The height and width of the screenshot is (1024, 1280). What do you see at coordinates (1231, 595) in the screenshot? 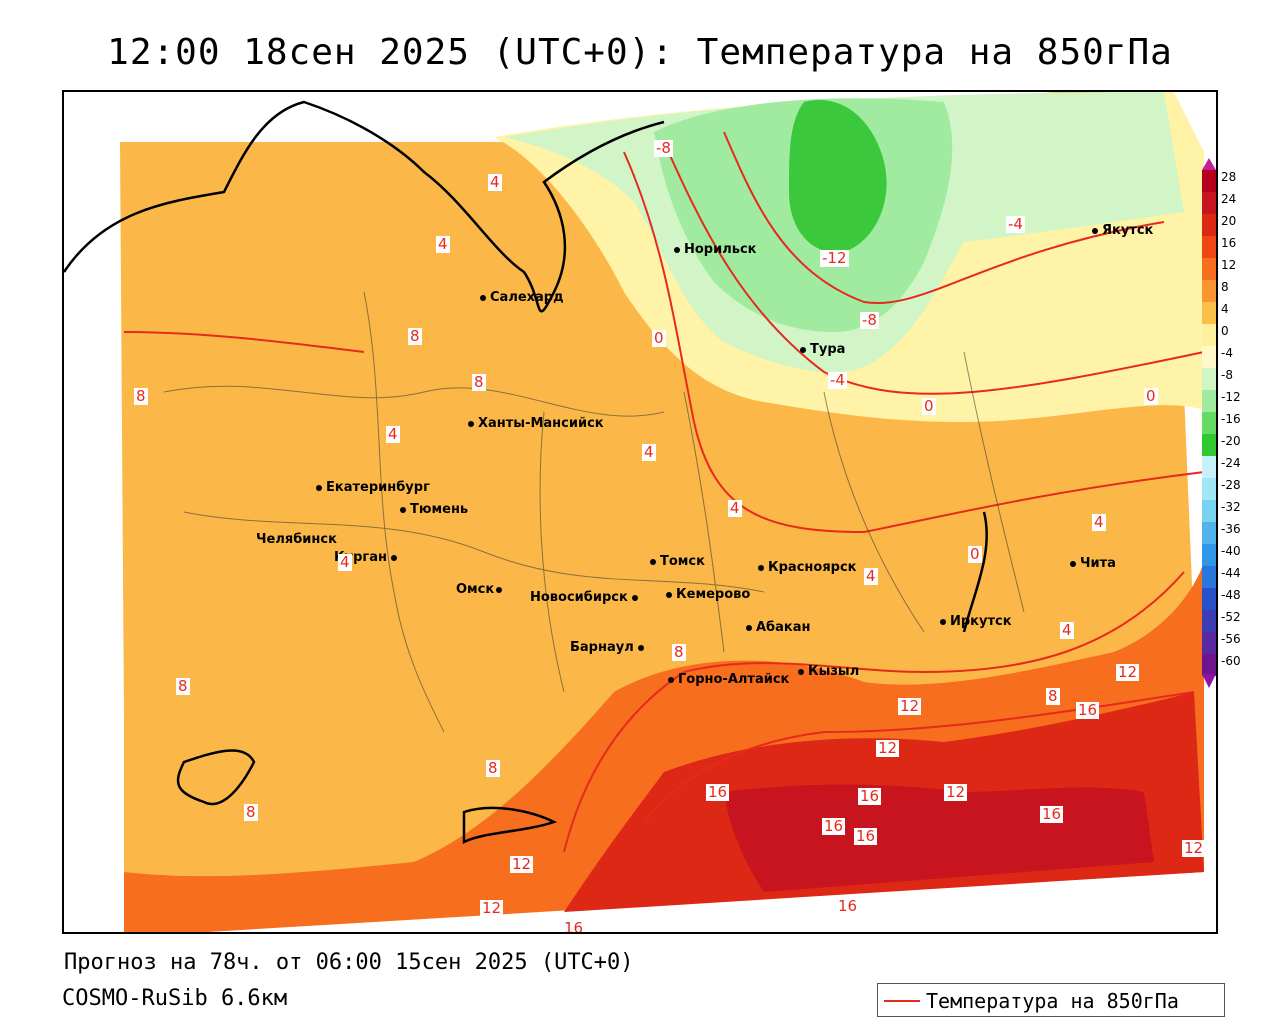
I see `colorbar-tick-label: -48` at bounding box center [1231, 595].